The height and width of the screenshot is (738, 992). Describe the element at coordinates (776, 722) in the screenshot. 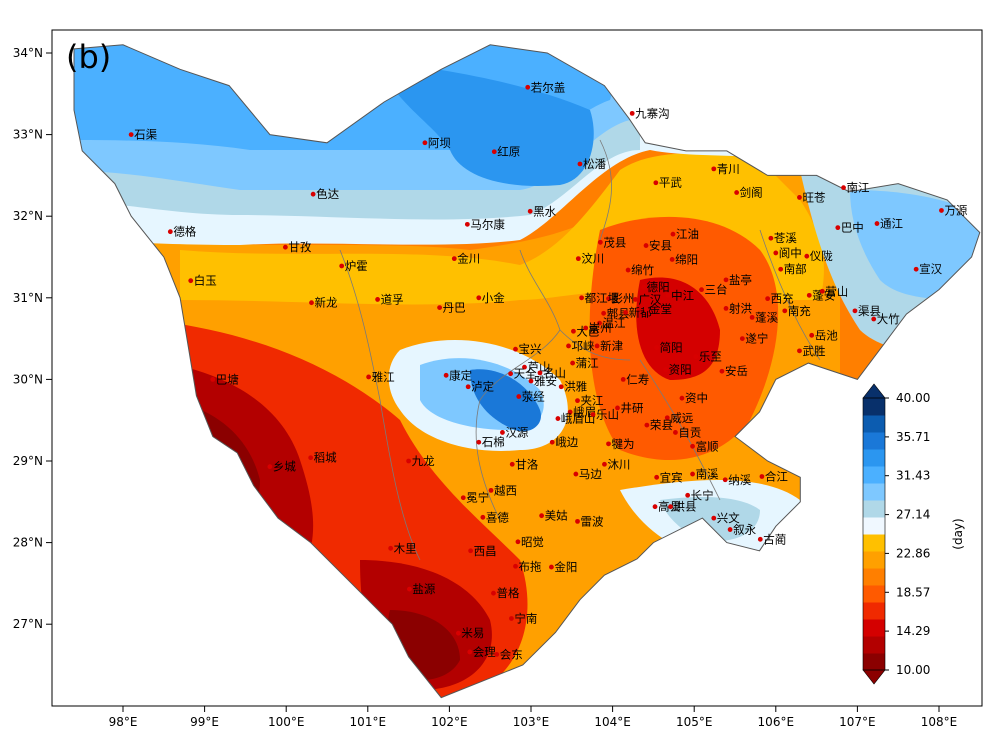

I see `lon-tick-label: 106°E` at that location.